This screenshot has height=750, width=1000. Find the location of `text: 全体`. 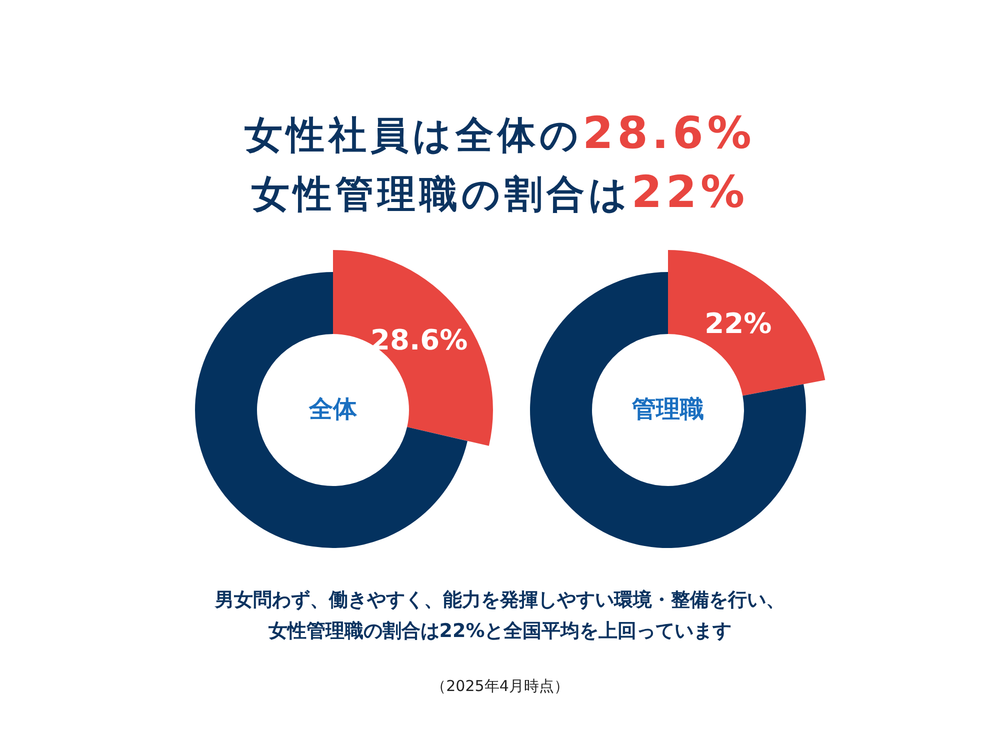

text: 全体 is located at coordinates (333, 409).